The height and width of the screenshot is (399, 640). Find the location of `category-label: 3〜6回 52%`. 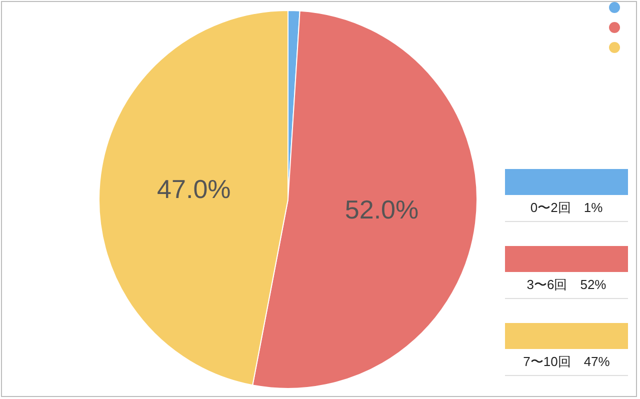

category-label: 3〜6回 52% is located at coordinates (566, 284).